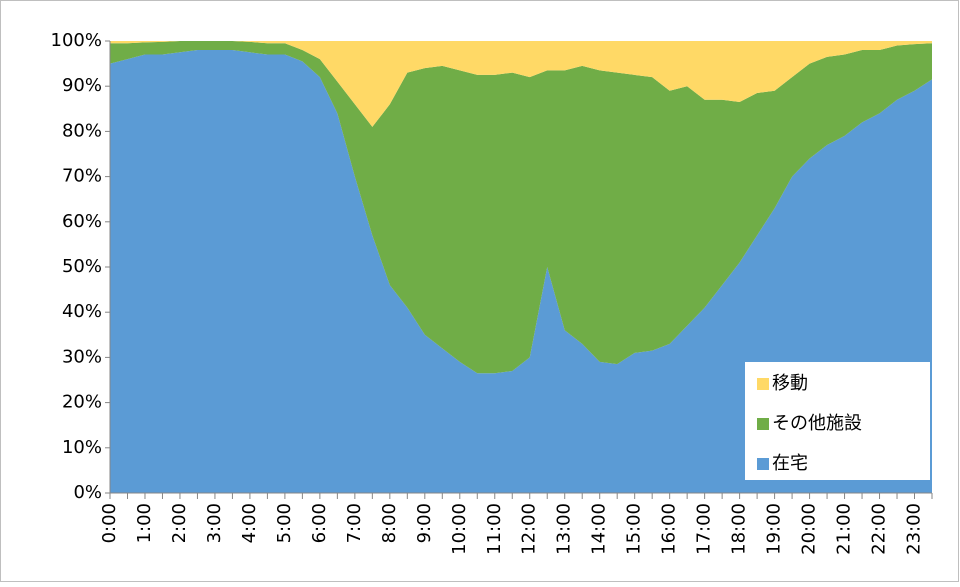 The image size is (960, 587). What do you see at coordinates (809, 529) in the screenshot?
I see `x-tick-label: 20:00` at bounding box center [809, 529].